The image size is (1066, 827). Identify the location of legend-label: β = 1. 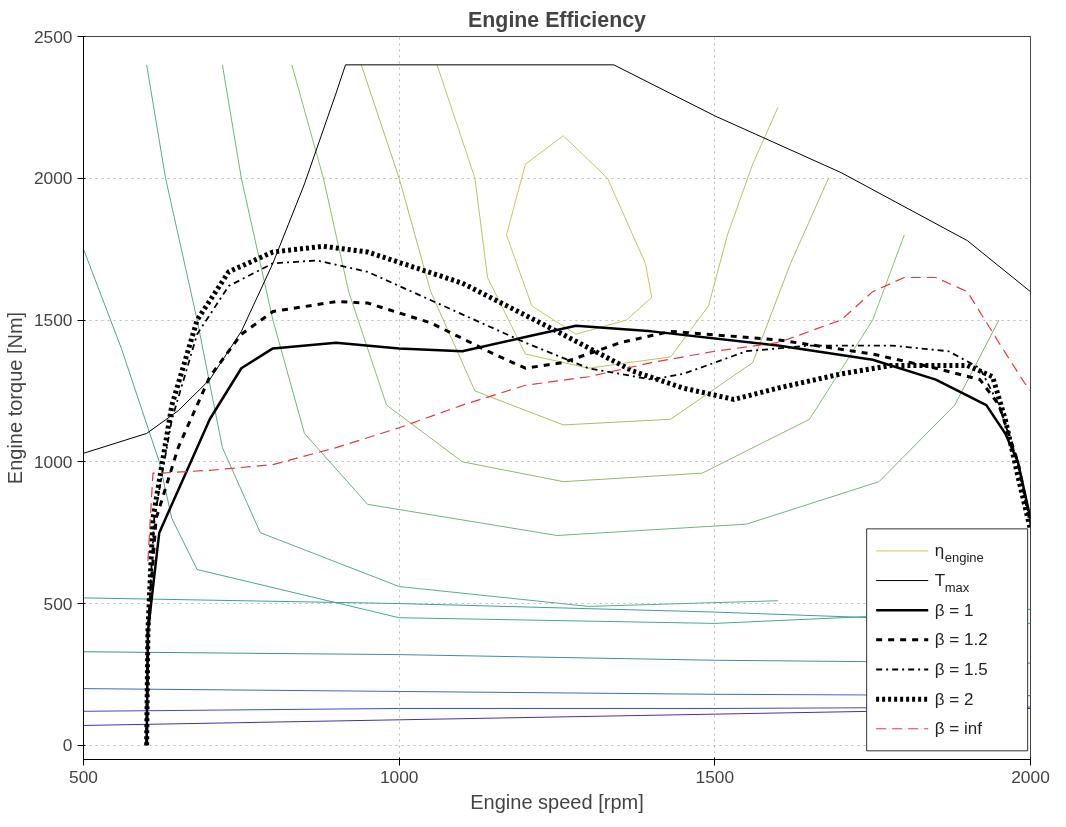
(954, 610).